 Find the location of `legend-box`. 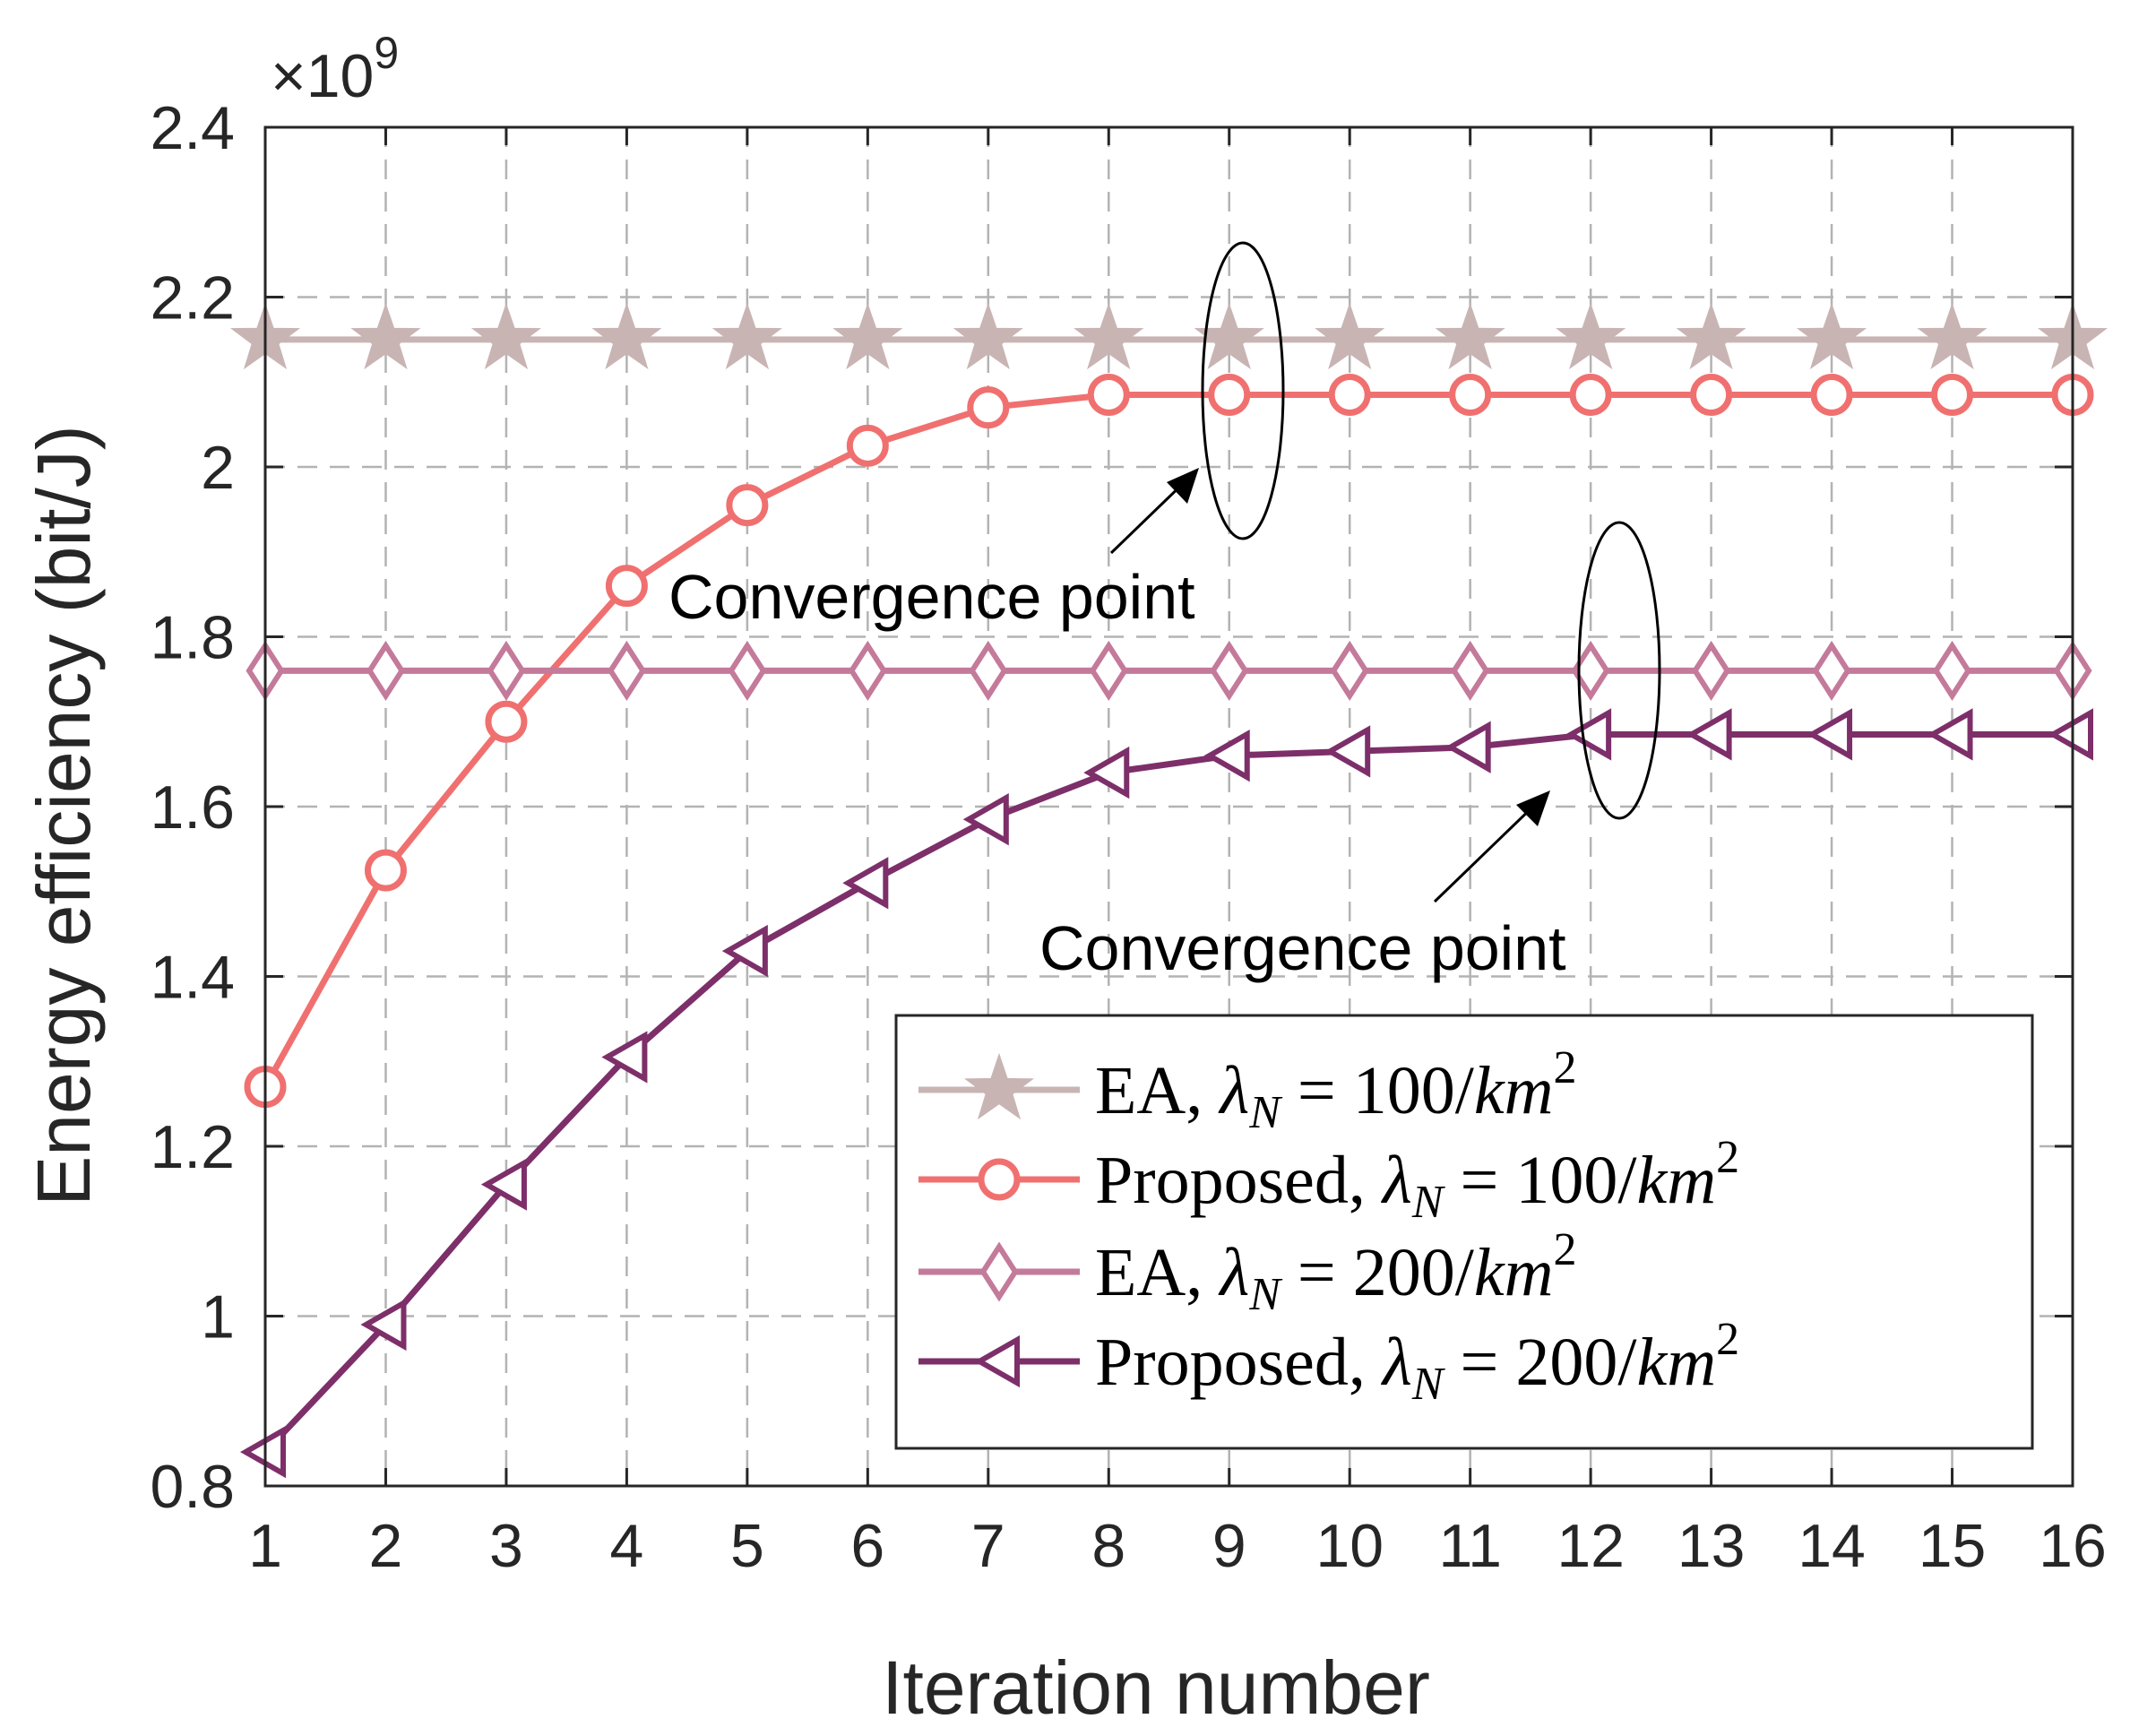

legend-box is located at coordinates (1464, 1232).